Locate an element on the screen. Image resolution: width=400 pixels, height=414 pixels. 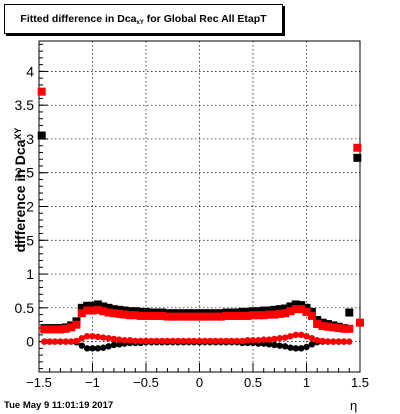
y-tick-label: 1.5 is located at coordinates (25, 240).